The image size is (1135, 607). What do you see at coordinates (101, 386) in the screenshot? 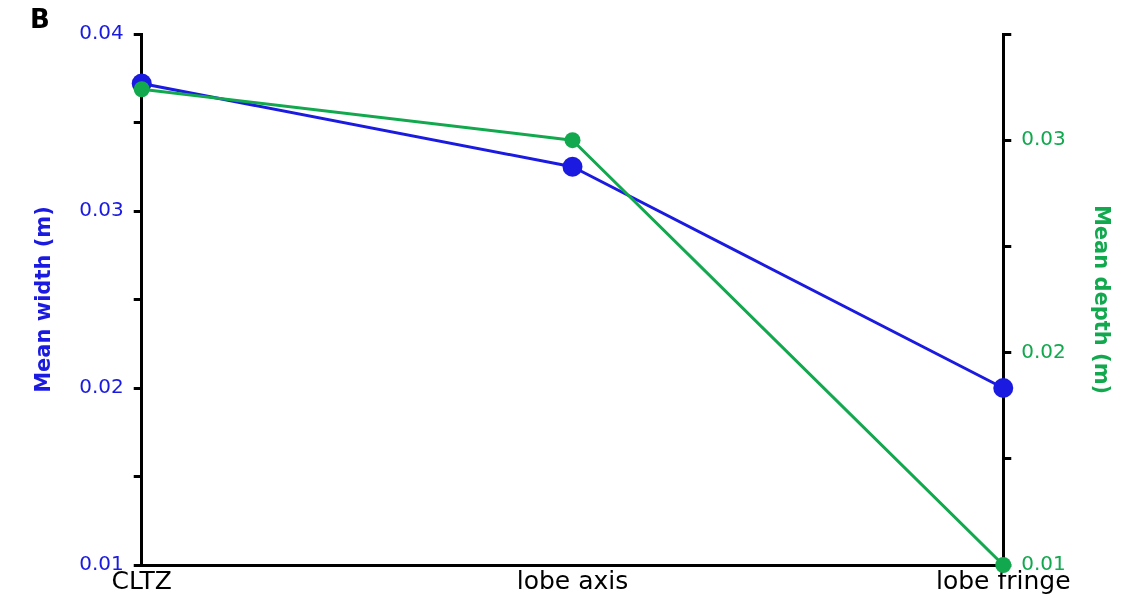
I see `y-tick-label: 0.02` at bounding box center [101, 386].